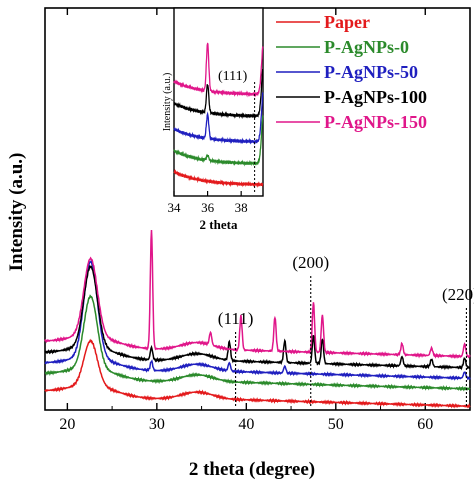  What do you see at coordinates (371, 72) in the screenshot?
I see `legend-label: P-AgNPs-50` at bounding box center [371, 72].